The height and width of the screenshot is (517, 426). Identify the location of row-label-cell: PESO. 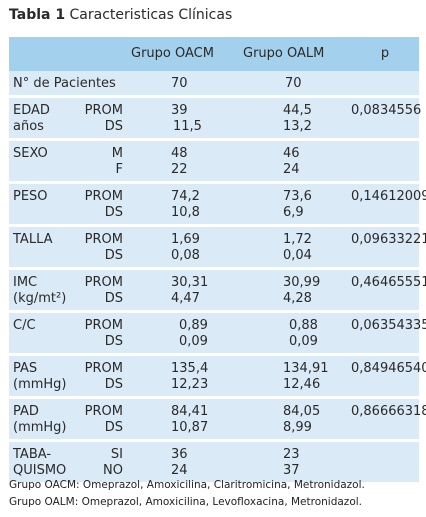
(45, 204).